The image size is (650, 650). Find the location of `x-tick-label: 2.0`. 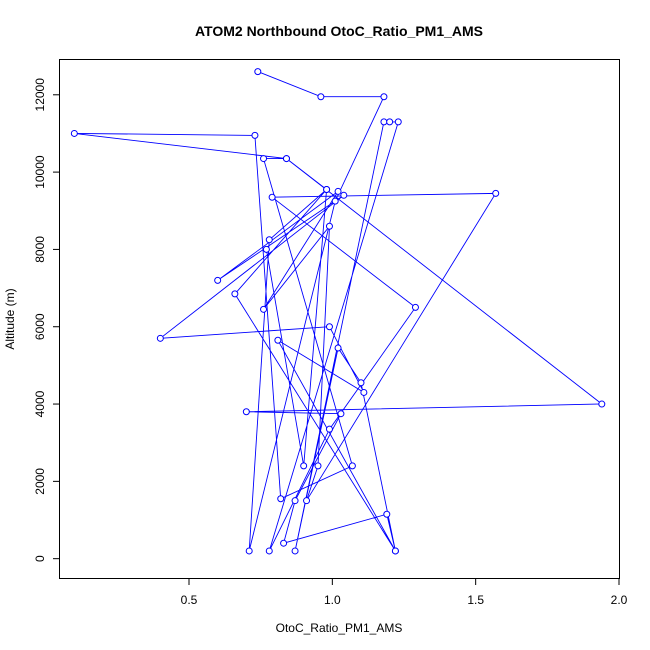

x-tick-label: 2.0 is located at coordinates (619, 600).